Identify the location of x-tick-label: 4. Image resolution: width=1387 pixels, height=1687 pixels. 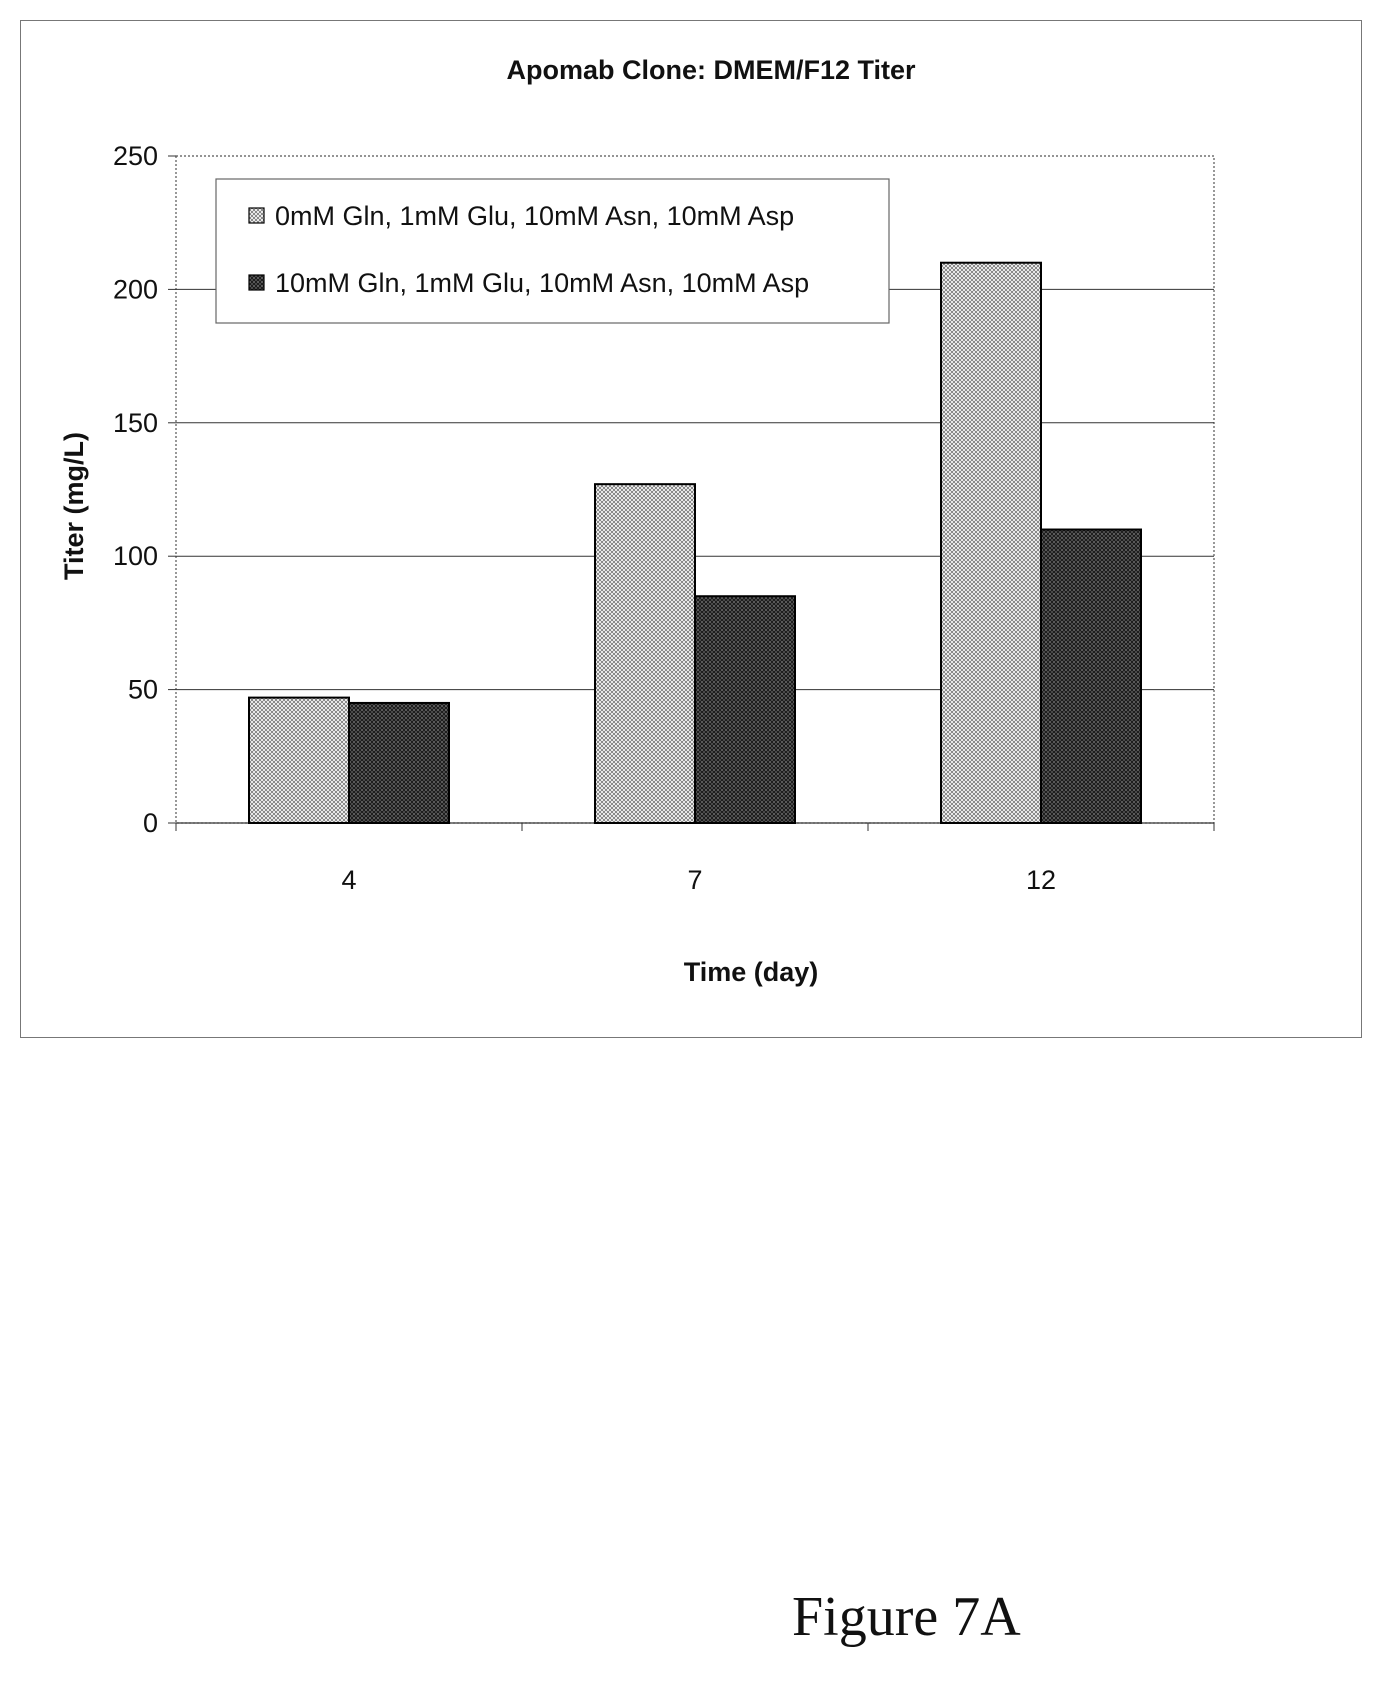
(348, 880).